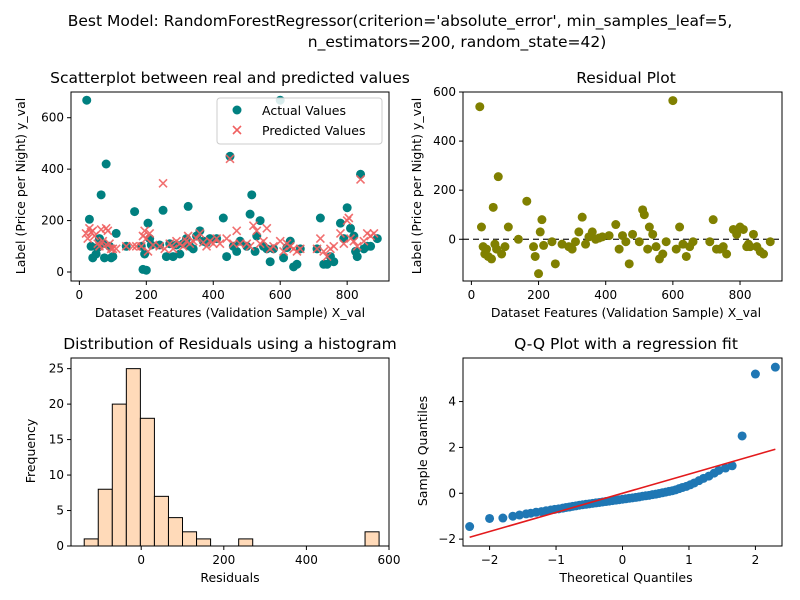 The height and width of the screenshot is (600, 800). What do you see at coordinates (304, 110) in the screenshot?
I see `legend-label-actual: Actual Values` at bounding box center [304, 110].